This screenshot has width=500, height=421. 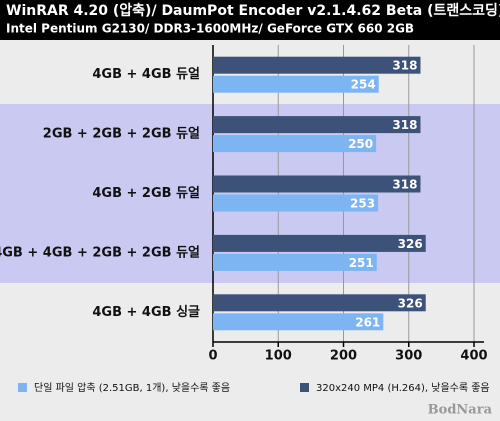 I want to click on value-label: 261, so click(x=367, y=322).